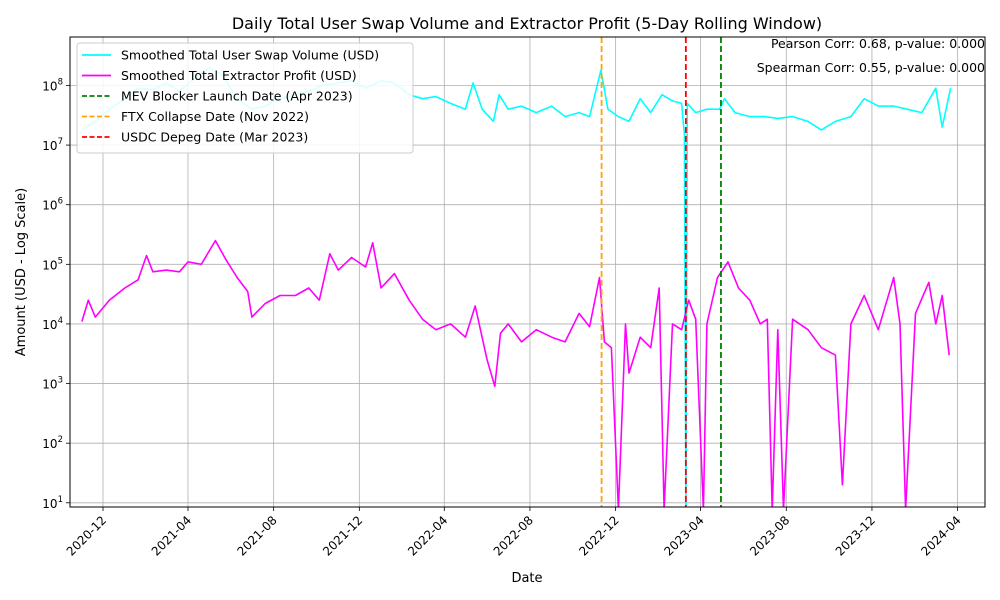  What do you see at coordinates (52, 443) in the screenshot?
I see `y-tick-label: 10²` at bounding box center [52, 443].